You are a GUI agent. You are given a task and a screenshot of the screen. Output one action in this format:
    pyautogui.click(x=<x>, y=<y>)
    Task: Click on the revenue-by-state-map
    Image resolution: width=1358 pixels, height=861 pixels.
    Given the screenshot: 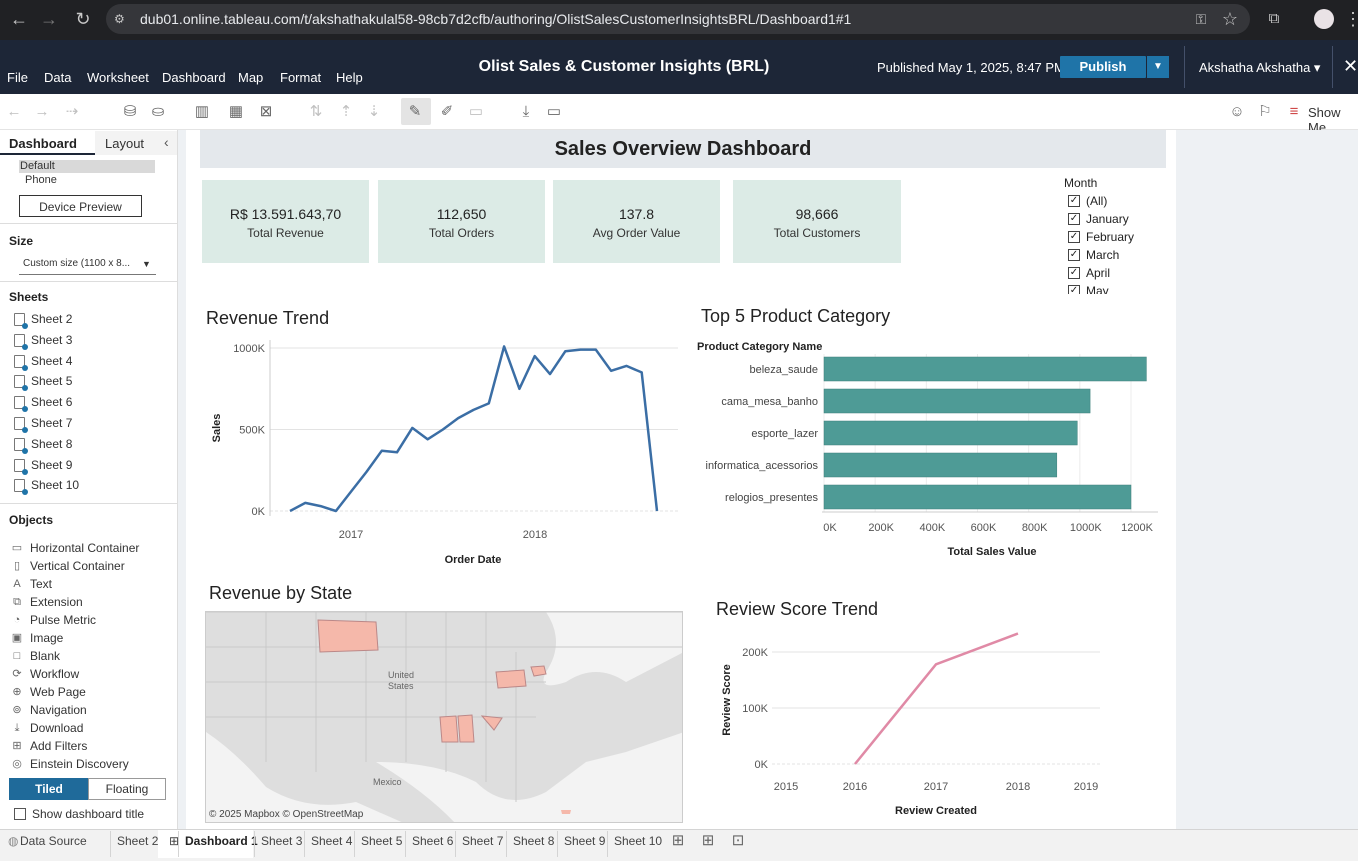 What is the action you would take?
    pyautogui.click(x=444, y=717)
    